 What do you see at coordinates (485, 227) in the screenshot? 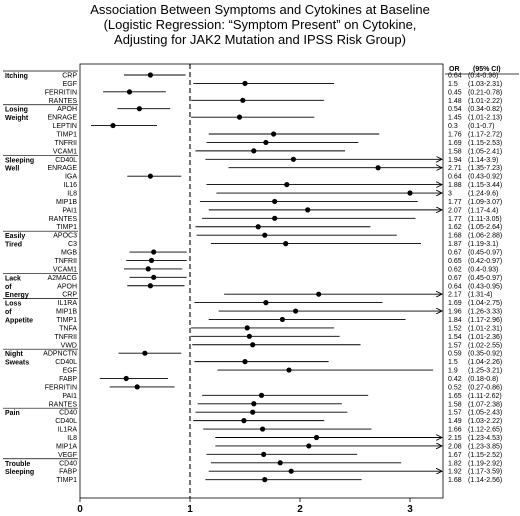
I see `ci-value: (1.05-2.64)` at bounding box center [485, 227].